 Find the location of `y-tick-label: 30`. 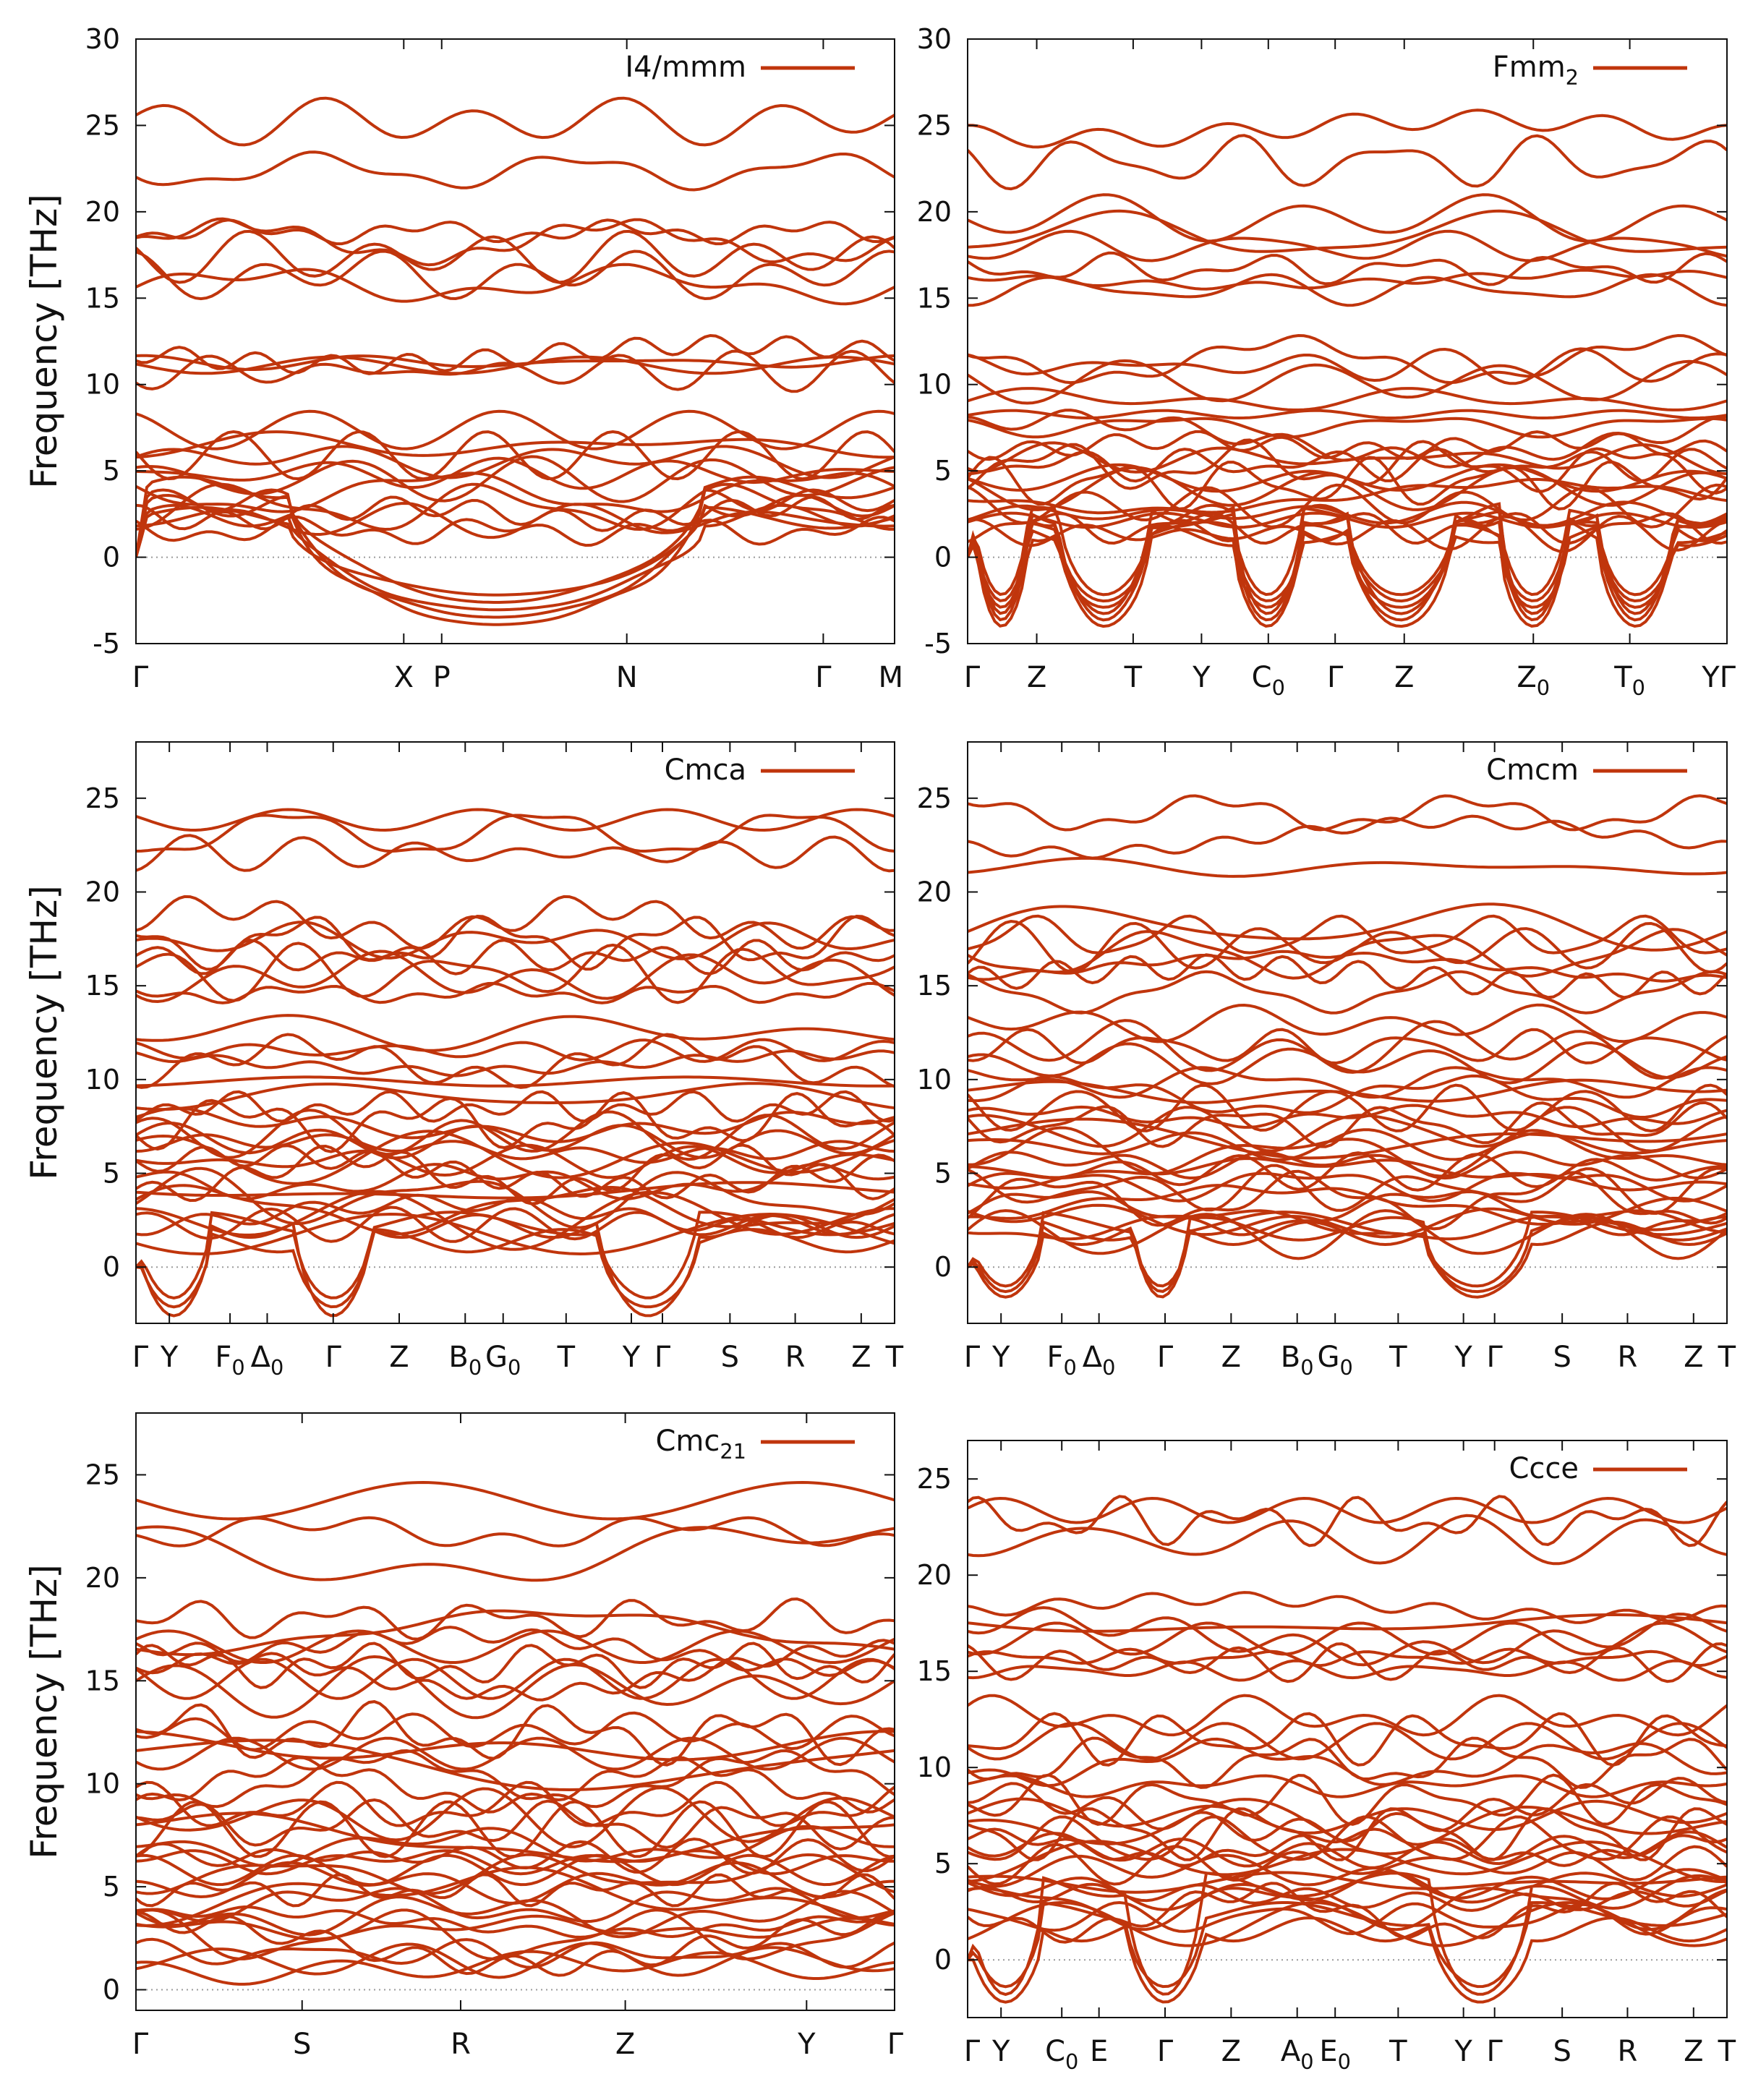

y-tick-label: 30 is located at coordinates (102, 39).